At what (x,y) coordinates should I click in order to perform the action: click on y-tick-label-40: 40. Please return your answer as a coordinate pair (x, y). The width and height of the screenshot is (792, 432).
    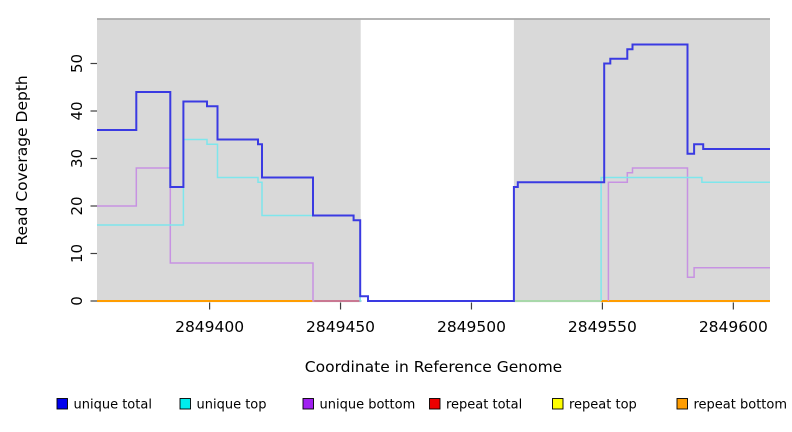
    Looking at the image, I should click on (77, 110).